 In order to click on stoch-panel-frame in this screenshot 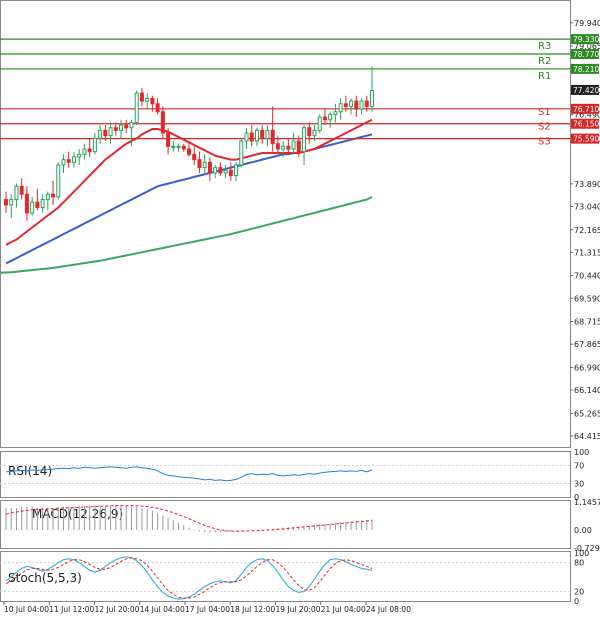, I will do `click(285, 576)`.